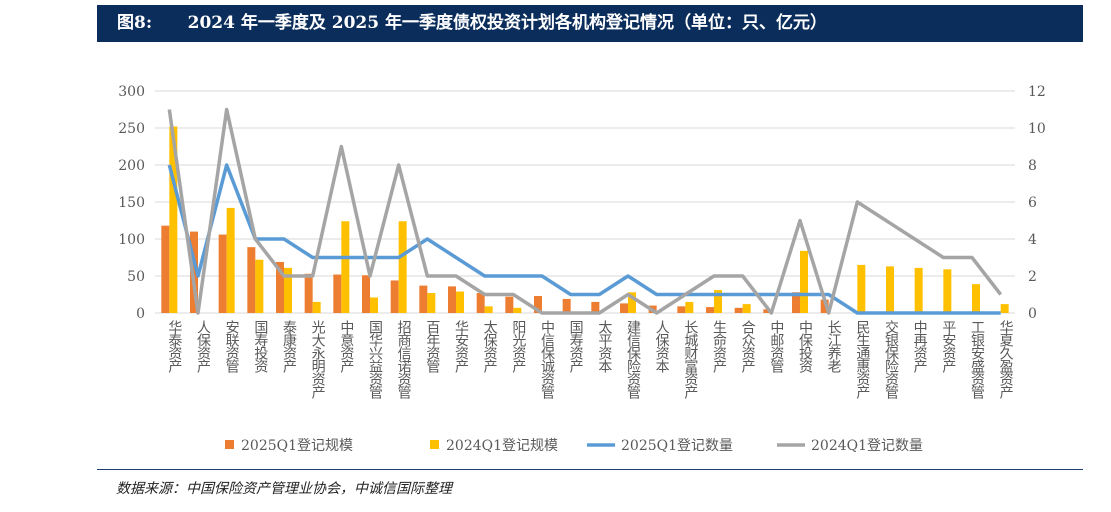 The image size is (1111, 512). What do you see at coordinates (1032, 203) in the screenshot?
I see `right-tick-label: 6` at bounding box center [1032, 203].